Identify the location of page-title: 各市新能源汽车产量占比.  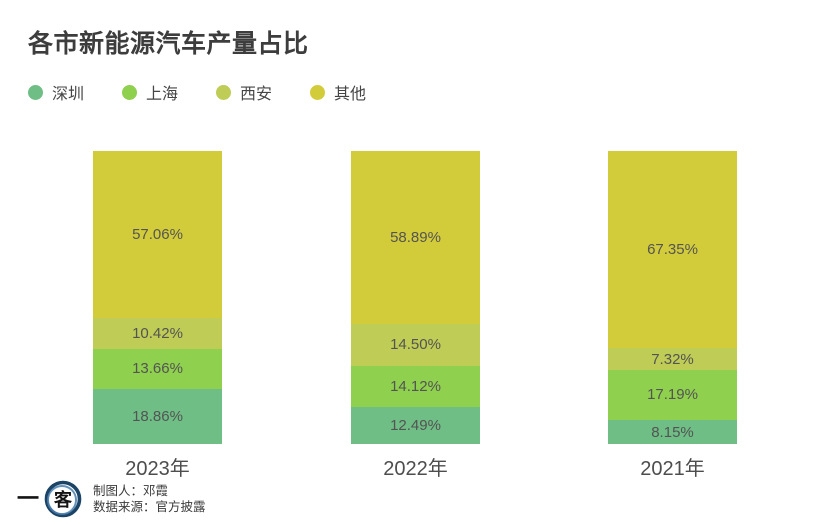
(168, 44).